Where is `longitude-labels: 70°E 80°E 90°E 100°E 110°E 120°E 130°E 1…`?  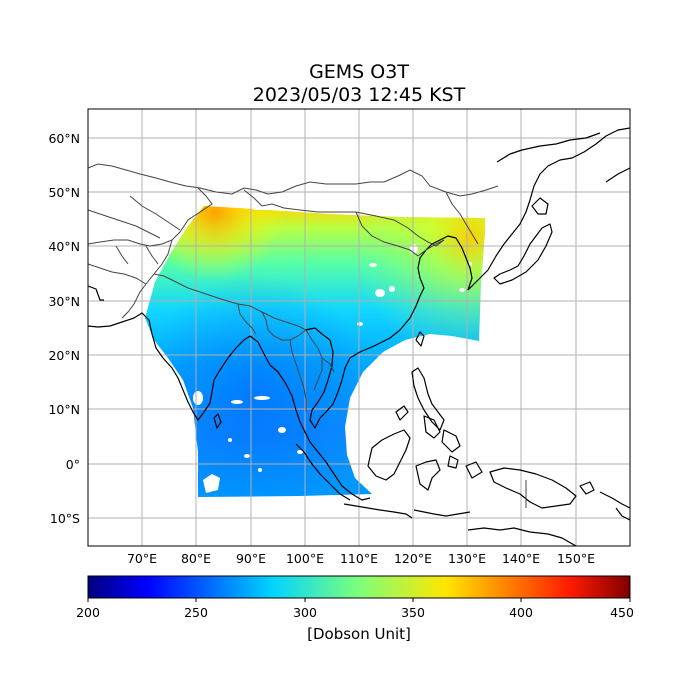 longitude-labels: 70°E 80°E 90°E 100°E 110°E 120°E 130°E 1… is located at coordinates (361, 558).